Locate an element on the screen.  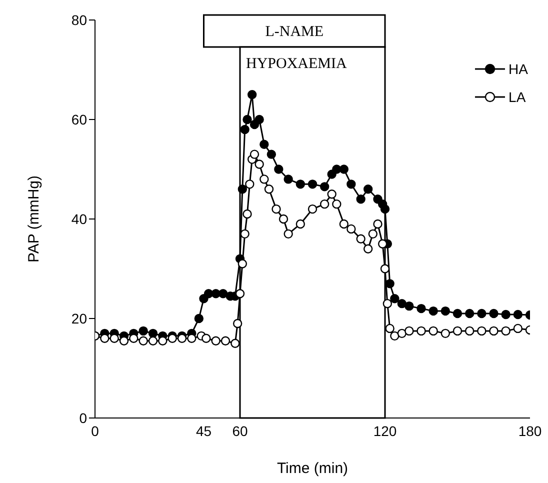
x-tick-label: 60 is located at coordinates (240, 430).